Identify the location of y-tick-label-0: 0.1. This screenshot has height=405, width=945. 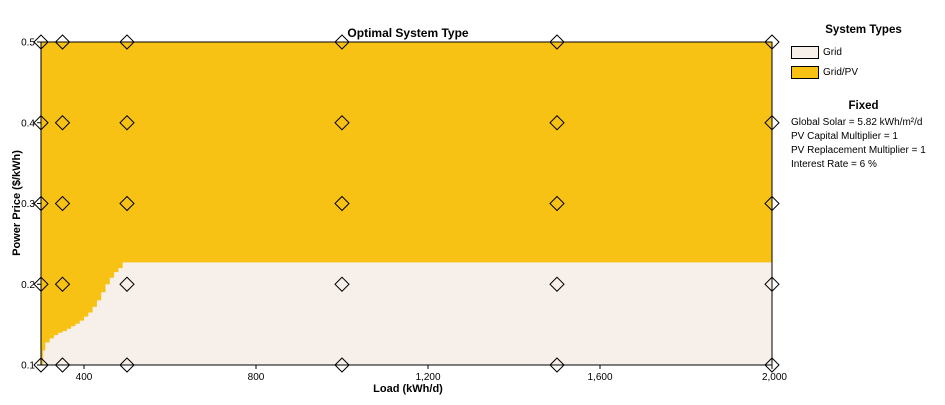
(28, 366).